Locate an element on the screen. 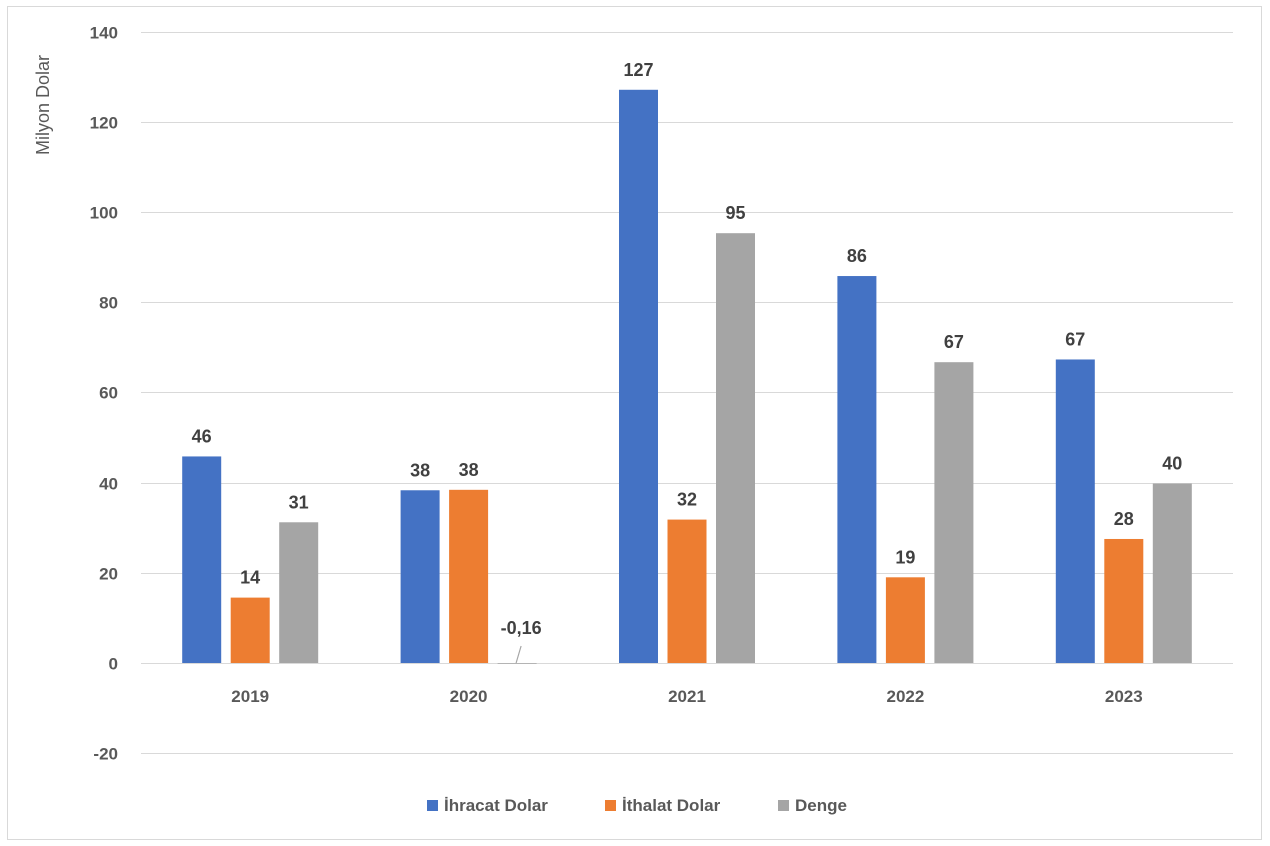  data-label: 31 is located at coordinates (299, 502).